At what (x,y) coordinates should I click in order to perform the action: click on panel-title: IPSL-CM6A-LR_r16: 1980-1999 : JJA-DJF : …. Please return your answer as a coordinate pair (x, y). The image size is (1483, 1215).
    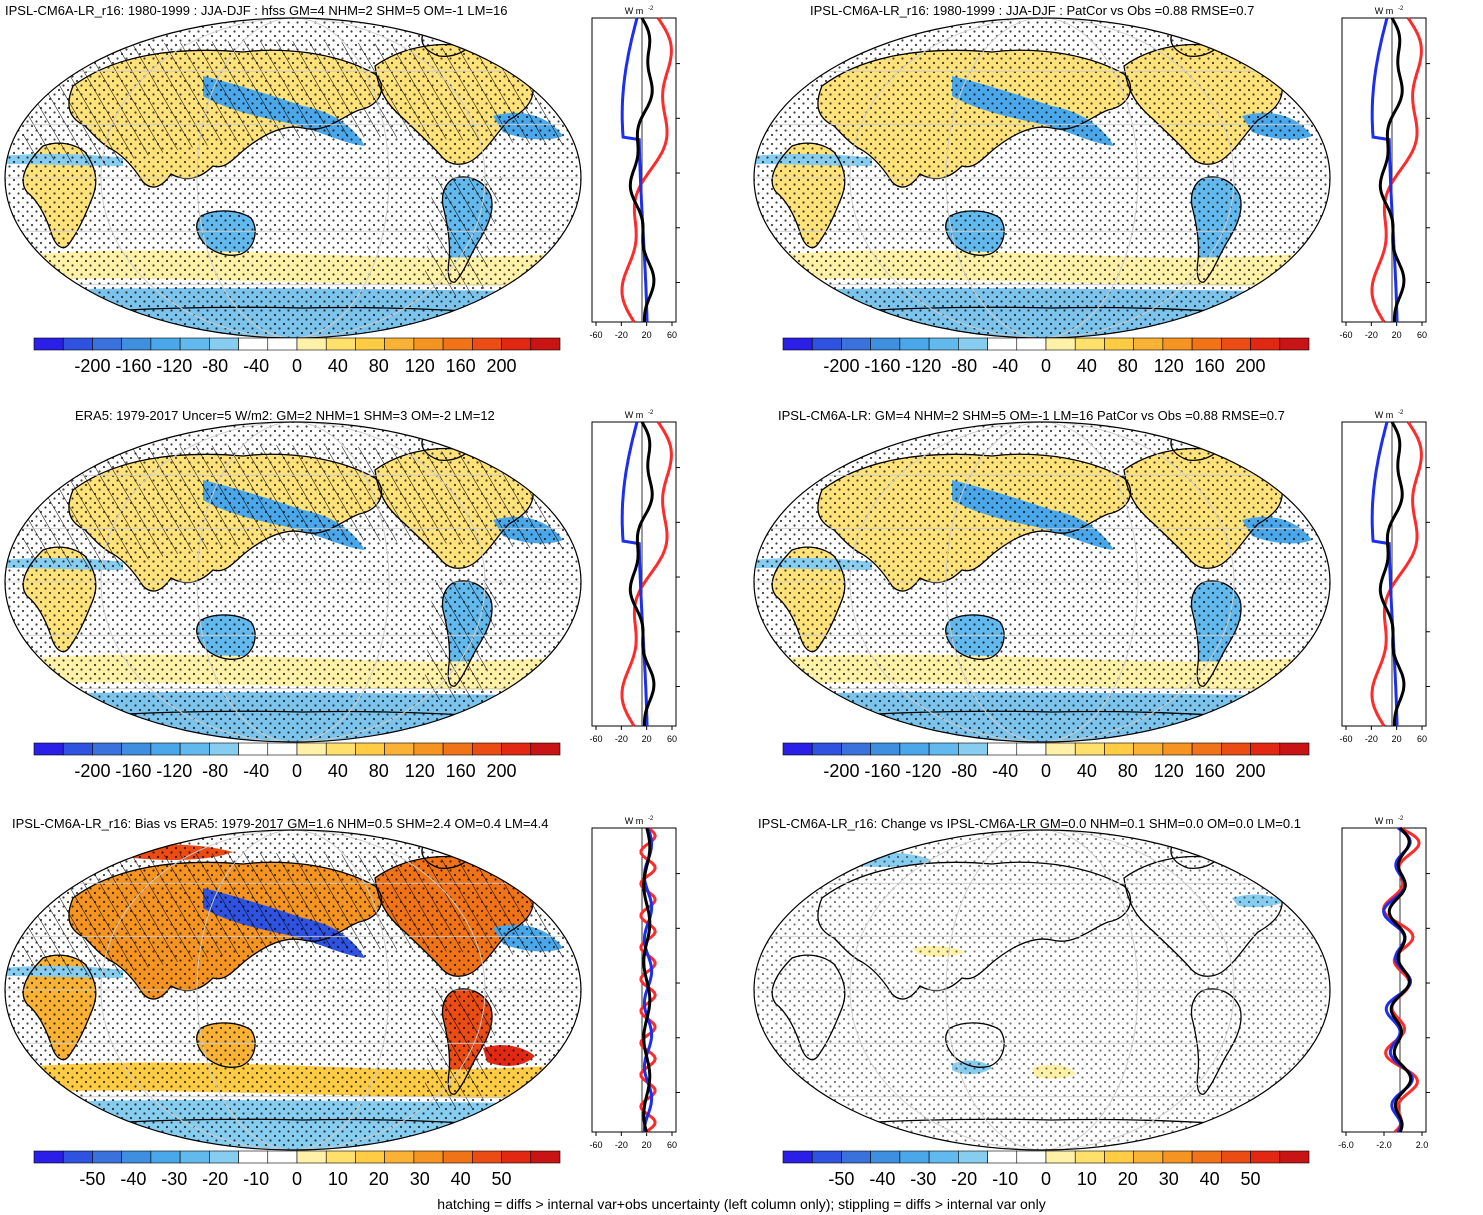
    Looking at the image, I should click on (1032, 10).